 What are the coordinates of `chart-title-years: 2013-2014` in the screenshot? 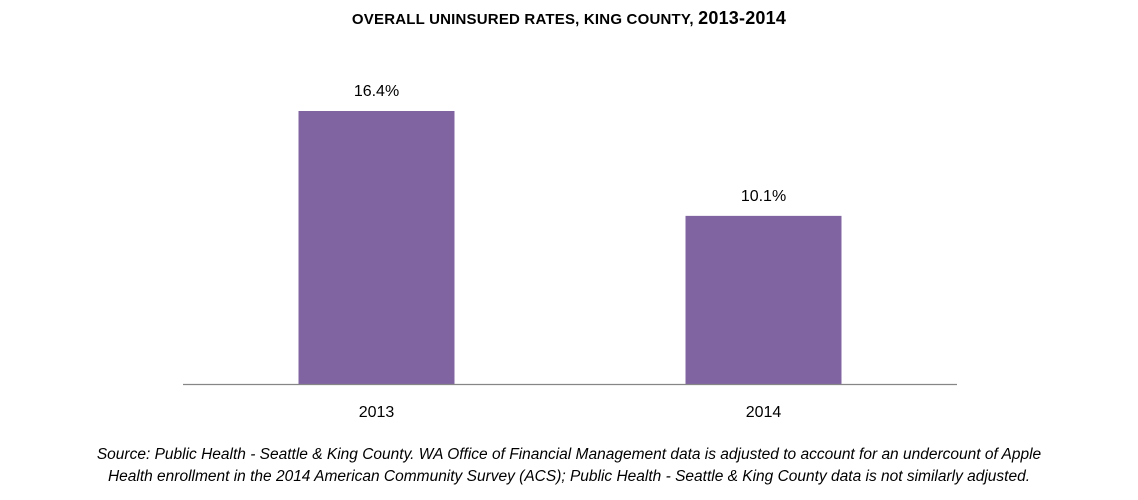 It's located at (742, 18).